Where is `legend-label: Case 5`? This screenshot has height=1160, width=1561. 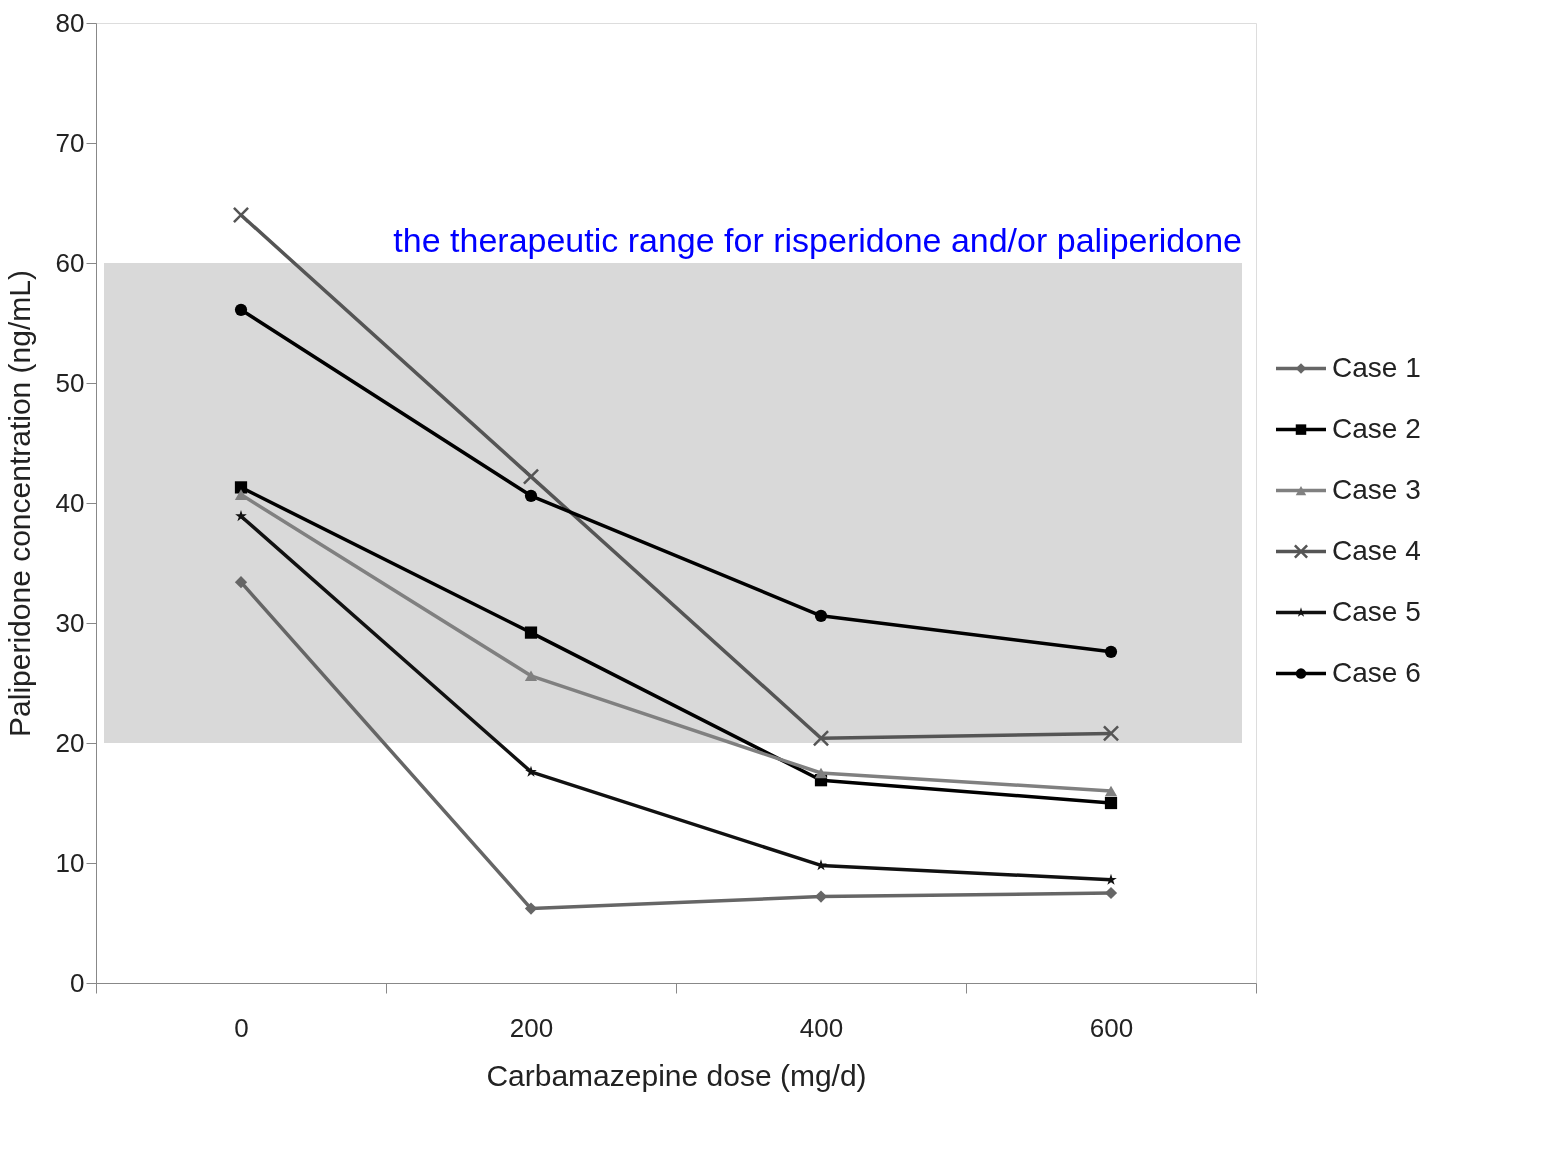 legend-label: Case 5 is located at coordinates (1376, 611).